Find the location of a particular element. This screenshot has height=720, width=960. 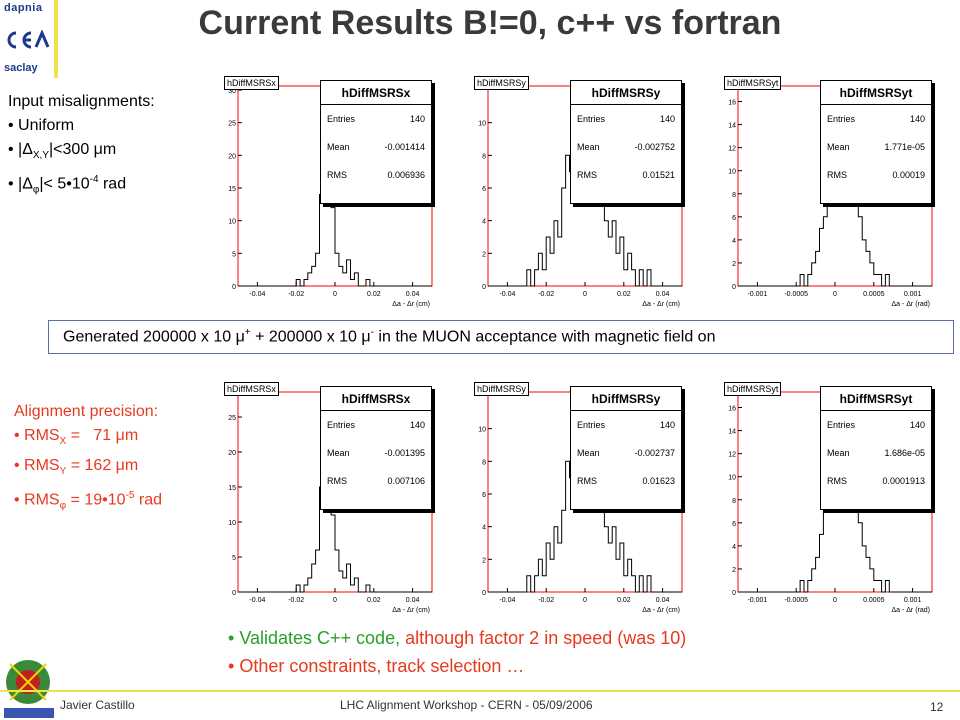

stats-row: RMS 0.01623 is located at coordinates (626, 481).